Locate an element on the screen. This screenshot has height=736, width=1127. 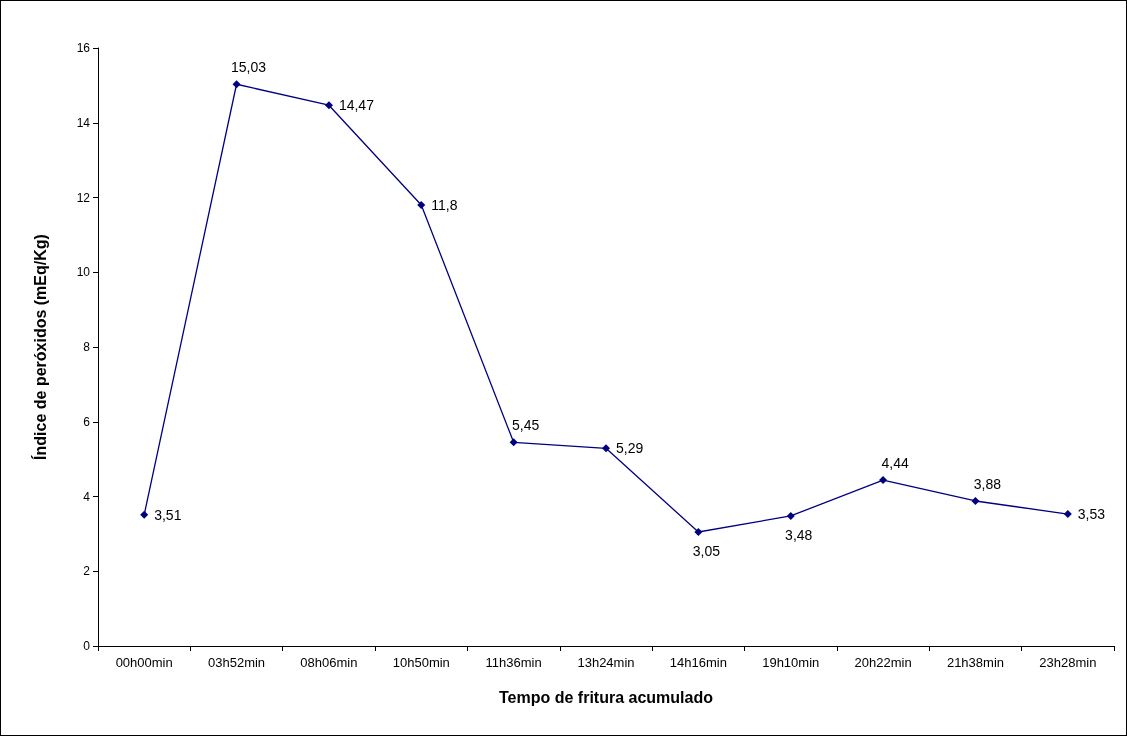
x-tick-label: 00h00min is located at coordinates (144, 662).